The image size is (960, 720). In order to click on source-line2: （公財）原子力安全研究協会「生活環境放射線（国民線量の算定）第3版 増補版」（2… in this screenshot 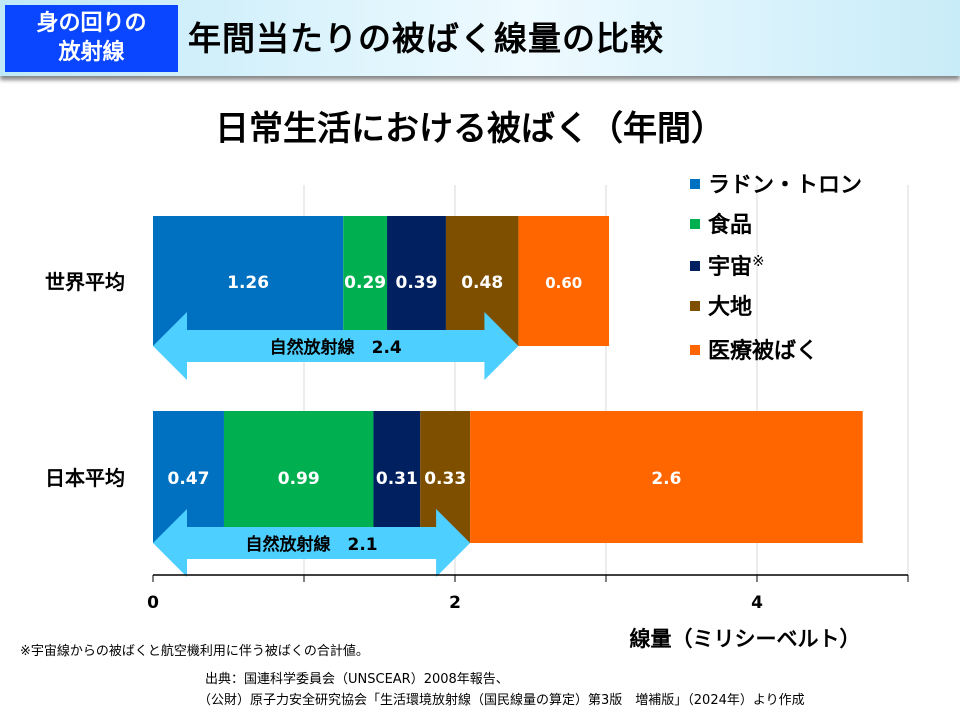, I will do `click(501, 700)`.